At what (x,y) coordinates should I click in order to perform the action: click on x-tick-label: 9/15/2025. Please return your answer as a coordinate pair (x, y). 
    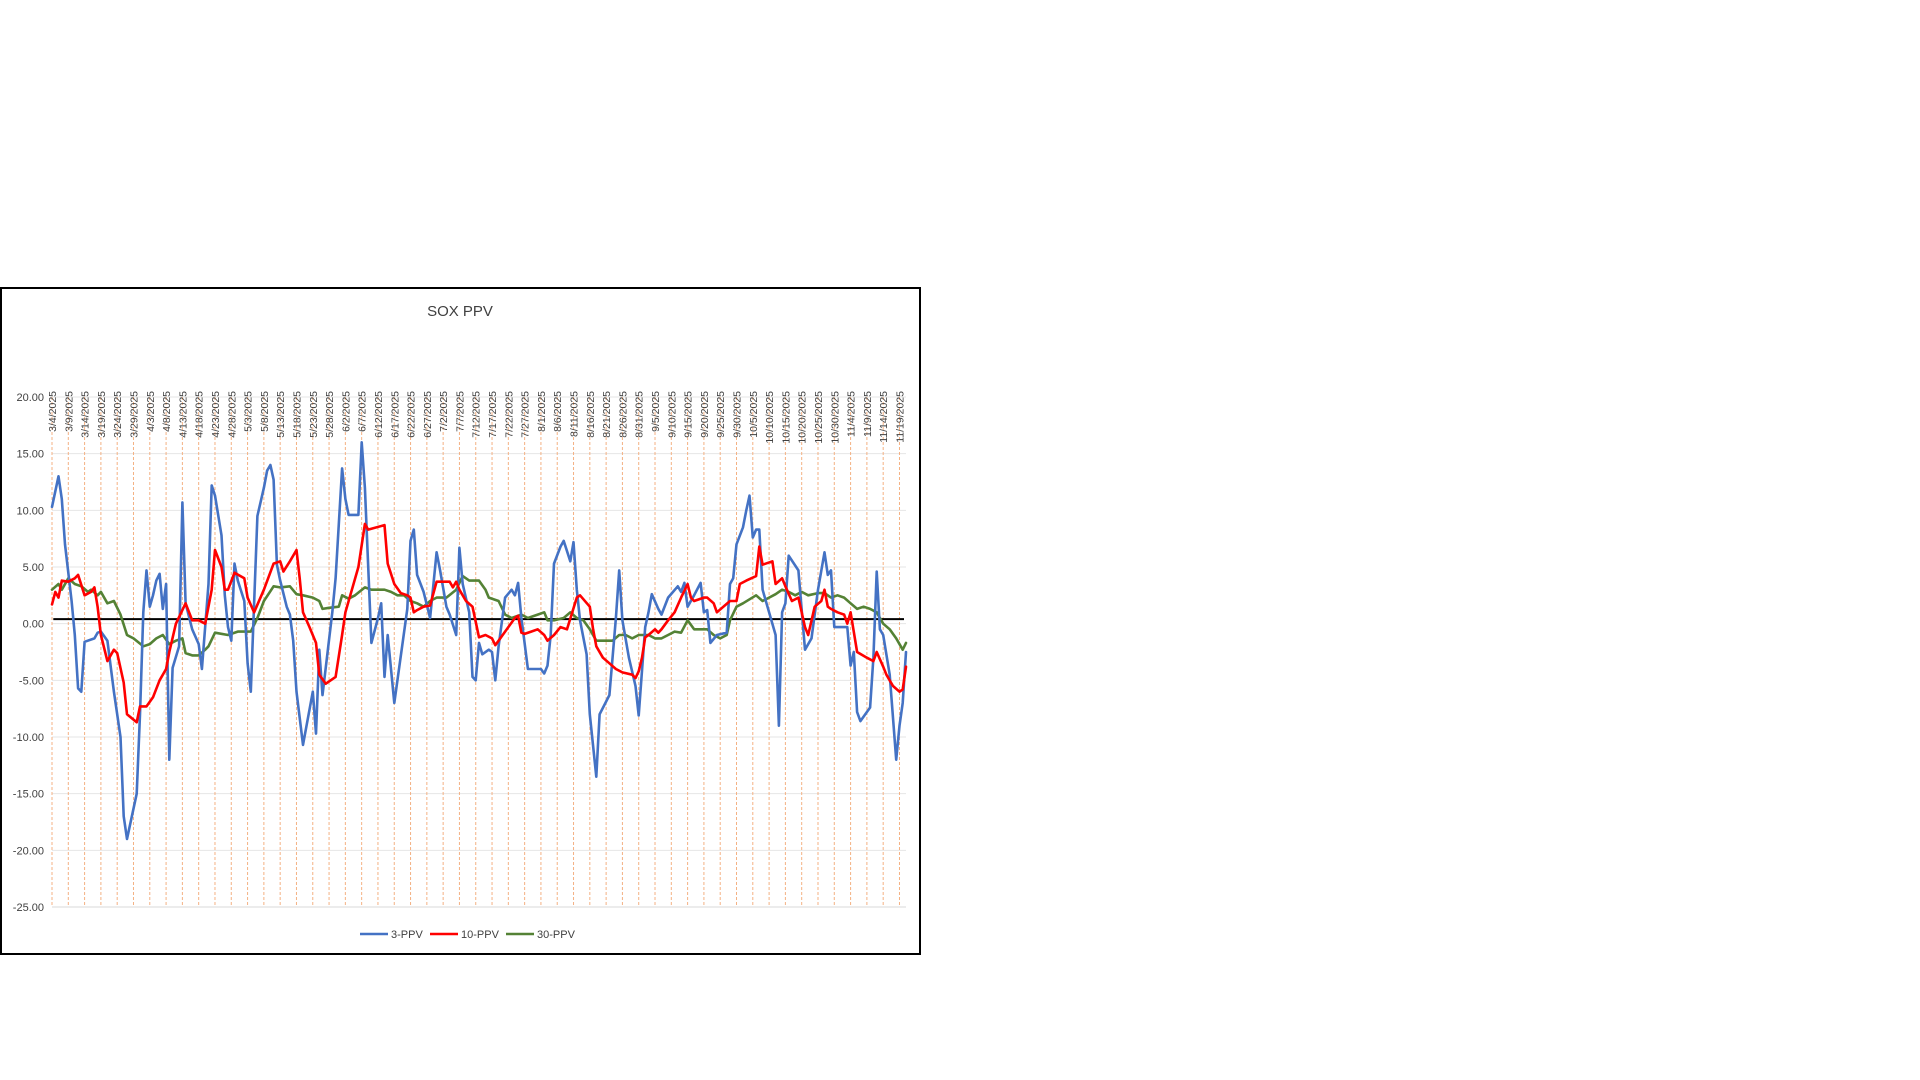
    Looking at the image, I should click on (689, 414).